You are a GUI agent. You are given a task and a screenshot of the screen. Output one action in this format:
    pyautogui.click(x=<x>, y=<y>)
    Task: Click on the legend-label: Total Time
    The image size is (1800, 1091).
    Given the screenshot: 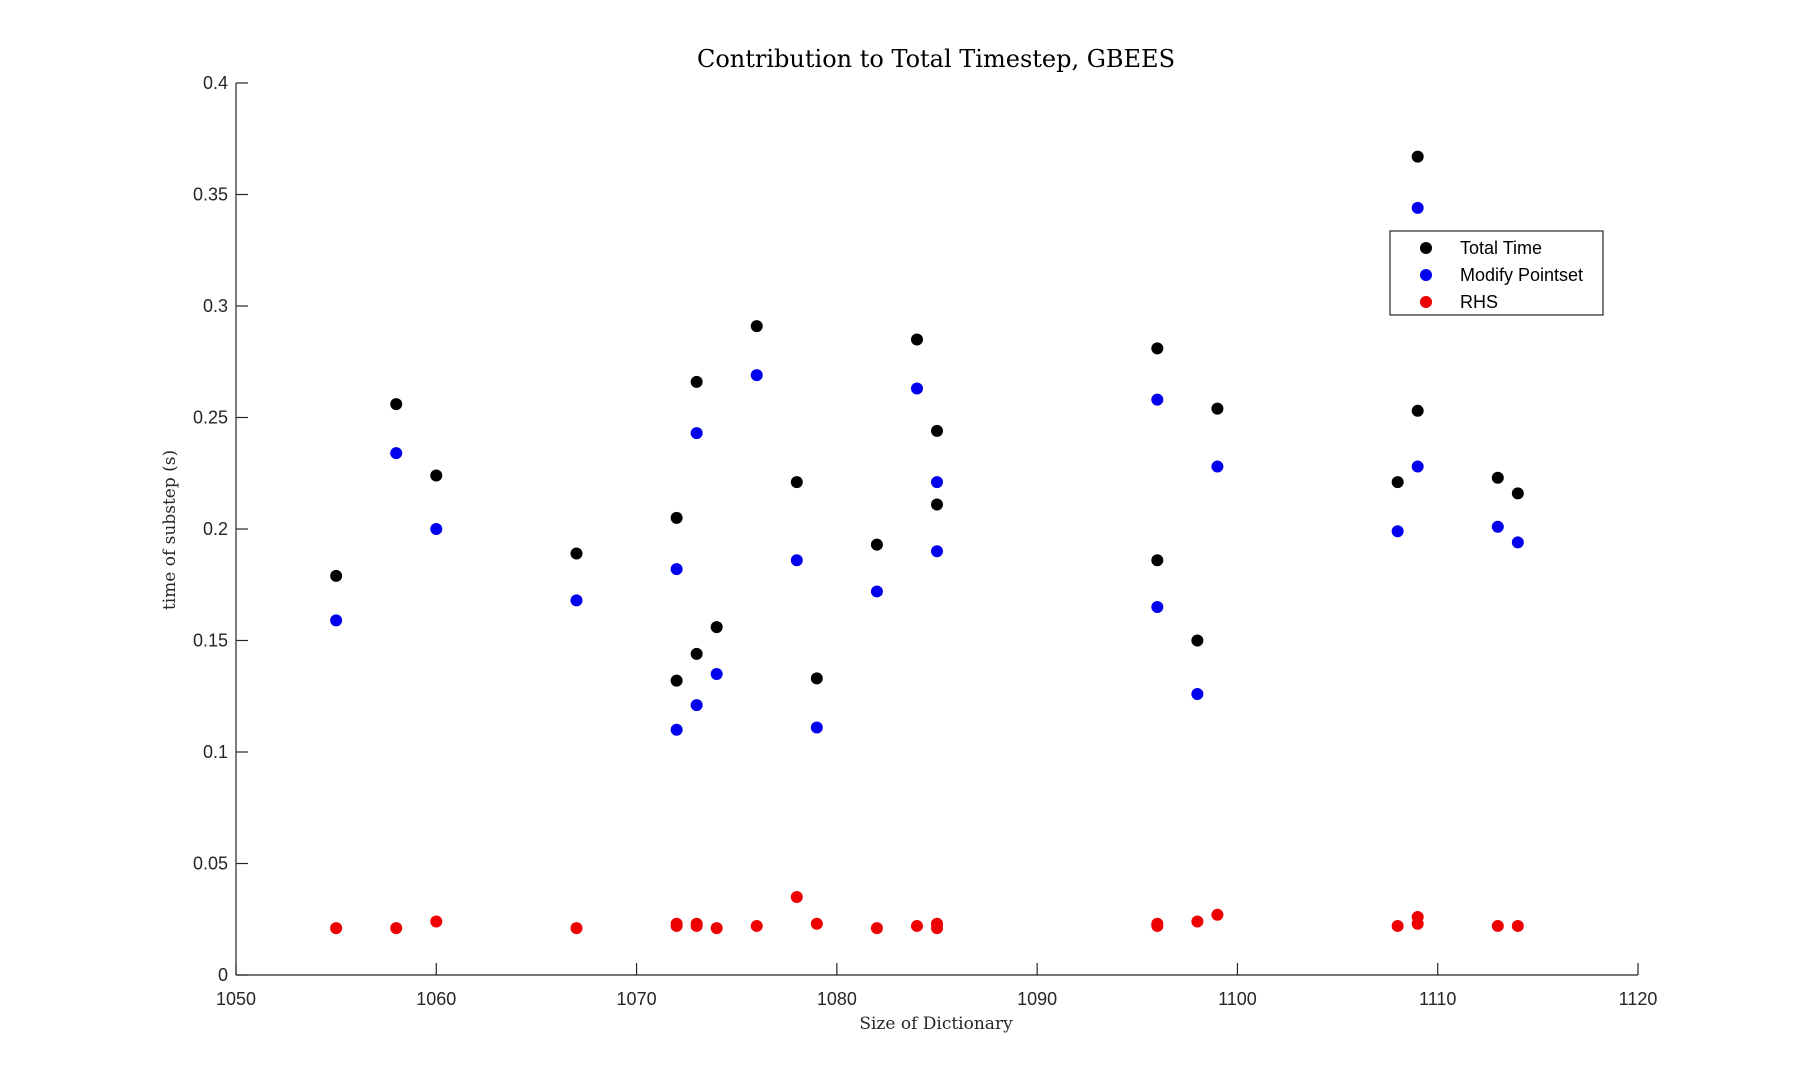 What is the action you would take?
    pyautogui.click(x=1501, y=248)
    